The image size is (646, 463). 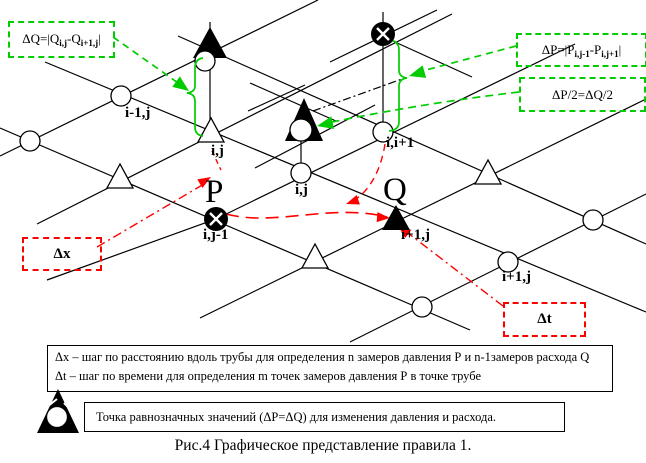 What do you see at coordinates (383, 132) in the screenshot?
I see `node-circle-ii+1` at bounding box center [383, 132].